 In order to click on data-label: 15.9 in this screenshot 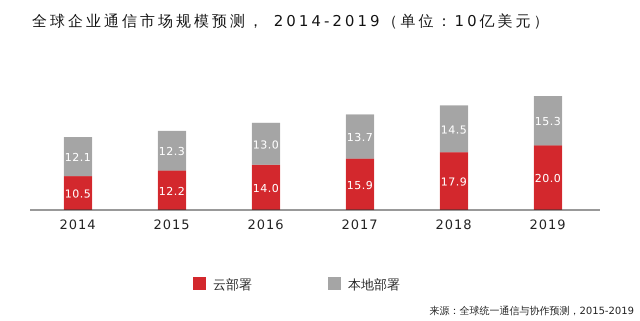, I will do `click(360, 185)`.